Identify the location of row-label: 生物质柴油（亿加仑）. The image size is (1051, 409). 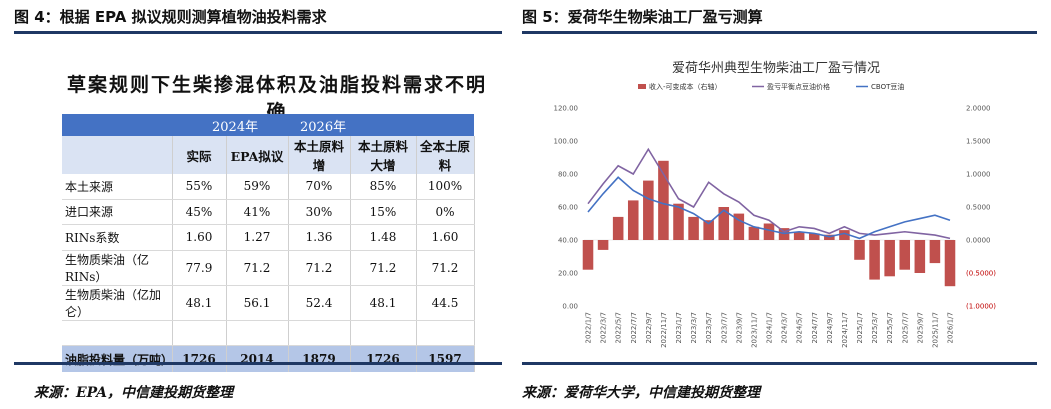
(117, 303).